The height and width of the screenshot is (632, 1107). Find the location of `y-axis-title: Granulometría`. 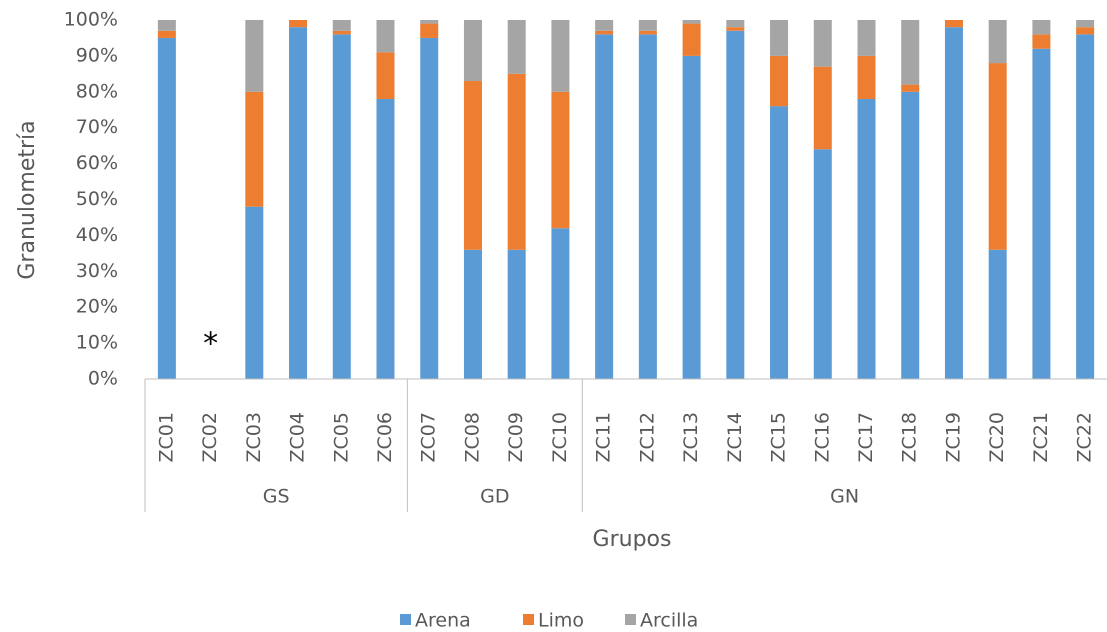

y-axis-title: Granulometría is located at coordinates (27, 199).